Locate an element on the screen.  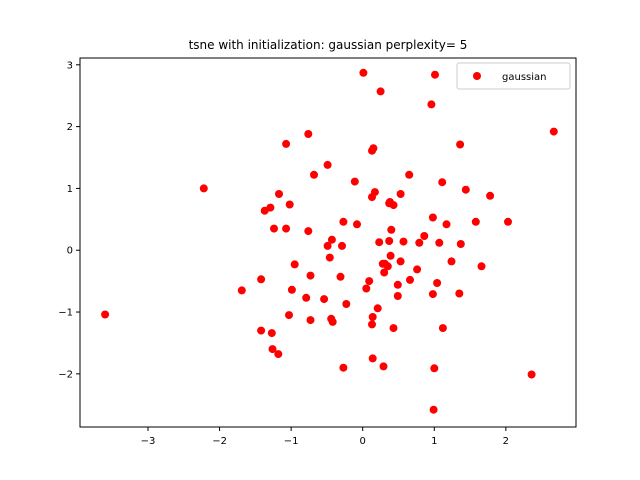
legend: gaussian is located at coordinates (513, 76).